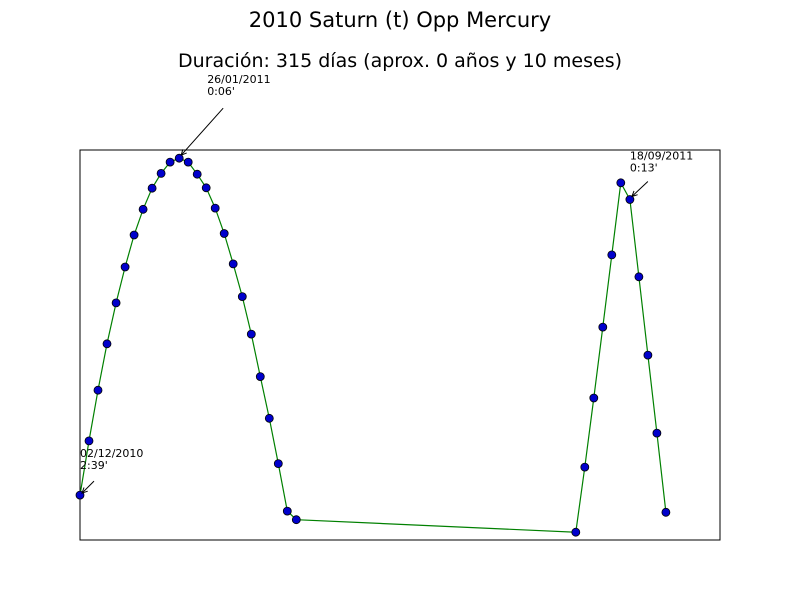 The height and width of the screenshot is (600, 800). I want to click on annotation-value: 0:13', so click(644, 168).